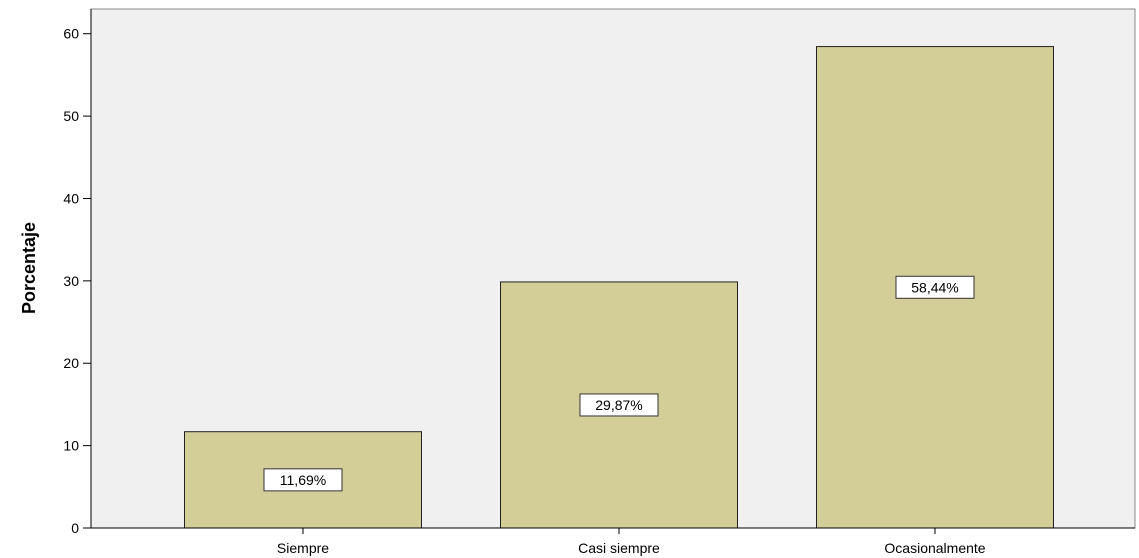 The height and width of the screenshot is (558, 1139). I want to click on data-label: 29,87%, so click(618, 405).